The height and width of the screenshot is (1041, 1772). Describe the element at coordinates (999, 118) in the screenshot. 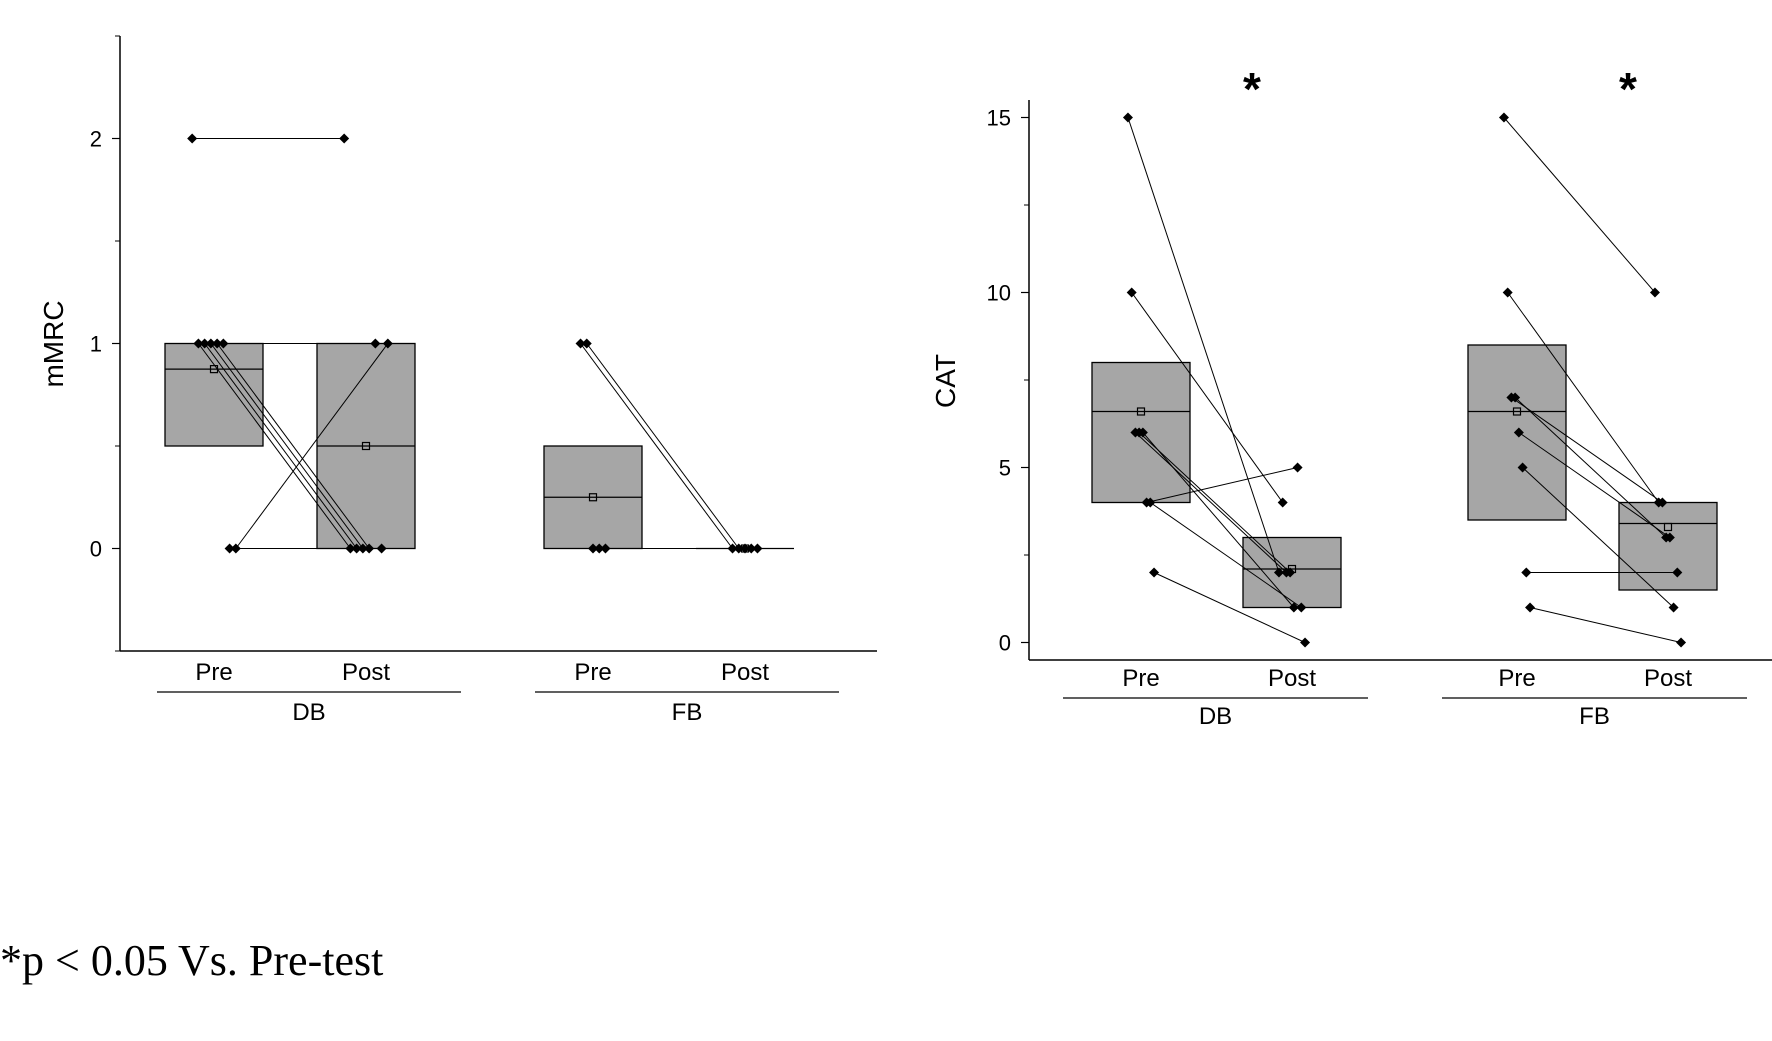

I see `y-tick-label: 15` at that location.